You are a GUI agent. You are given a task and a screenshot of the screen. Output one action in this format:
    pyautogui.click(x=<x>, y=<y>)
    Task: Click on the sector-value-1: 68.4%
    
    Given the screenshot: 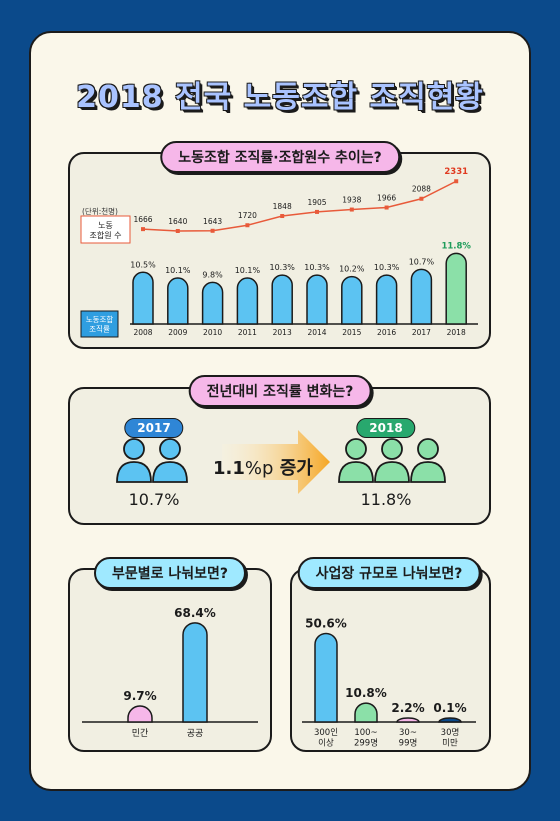 What is the action you would take?
    pyautogui.click(x=195, y=613)
    